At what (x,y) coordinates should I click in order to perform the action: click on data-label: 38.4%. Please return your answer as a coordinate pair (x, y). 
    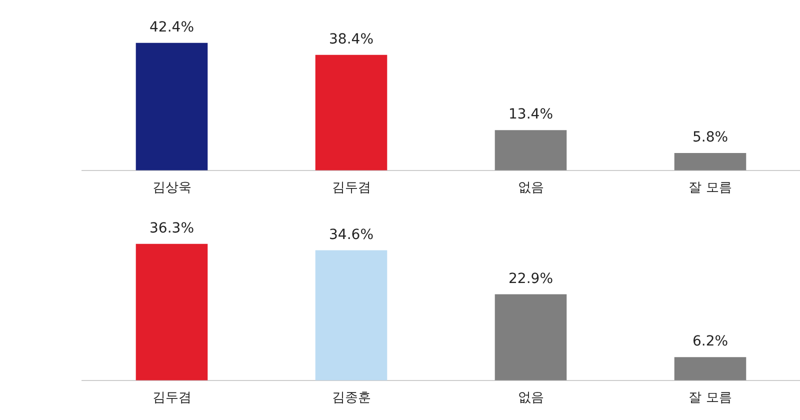
    Looking at the image, I should click on (351, 40).